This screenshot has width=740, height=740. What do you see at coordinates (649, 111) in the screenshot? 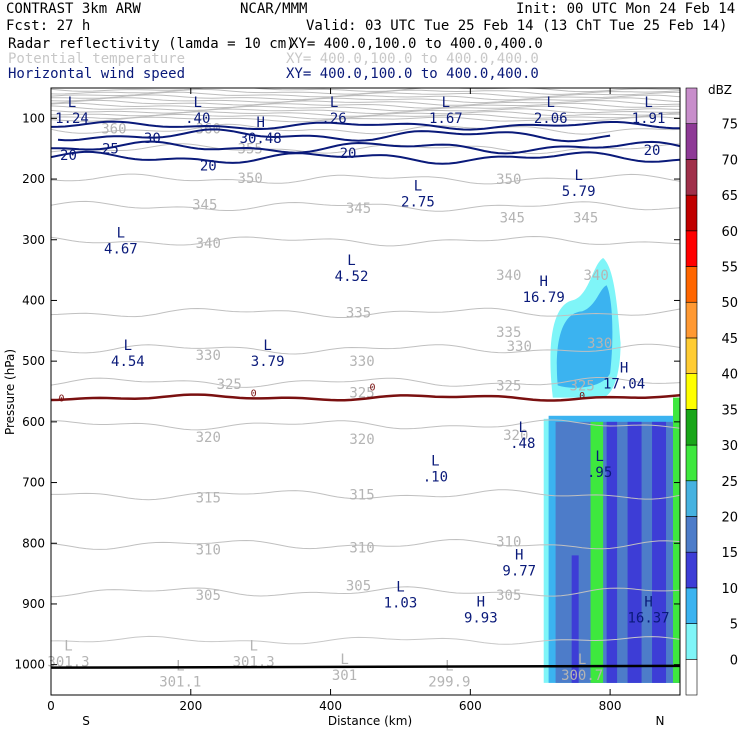
I see `extremum-l: L1.91` at bounding box center [649, 111].